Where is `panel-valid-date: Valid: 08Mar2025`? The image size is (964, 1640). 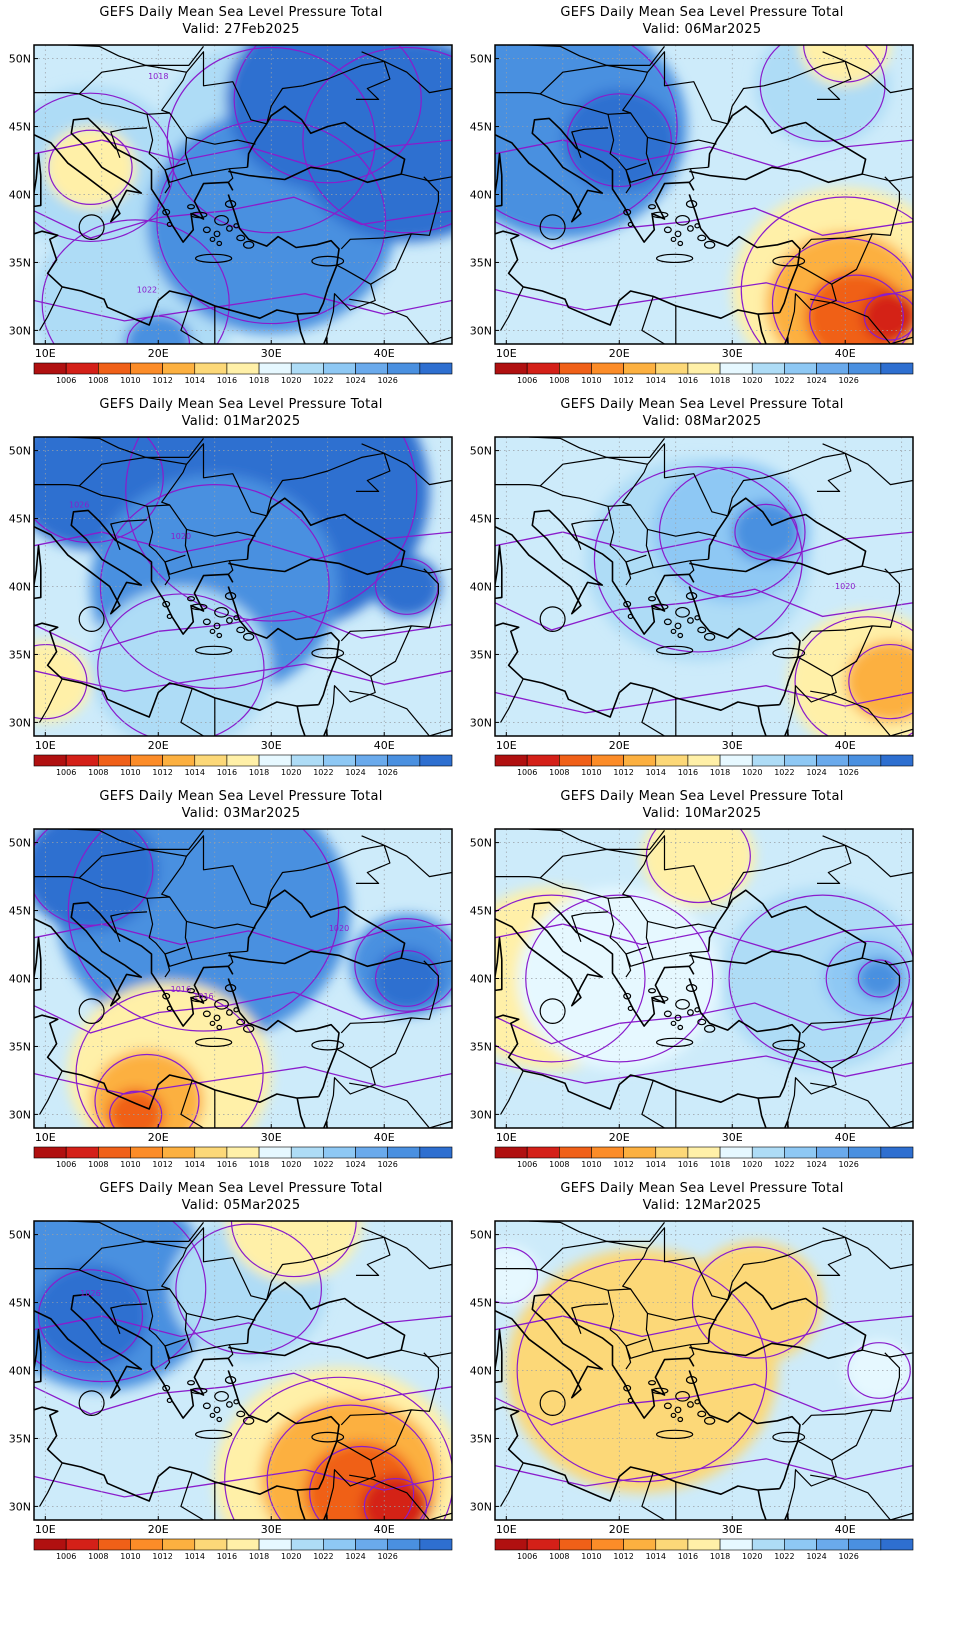 panel-valid-date: Valid: 08Mar2025 is located at coordinates (702, 421).